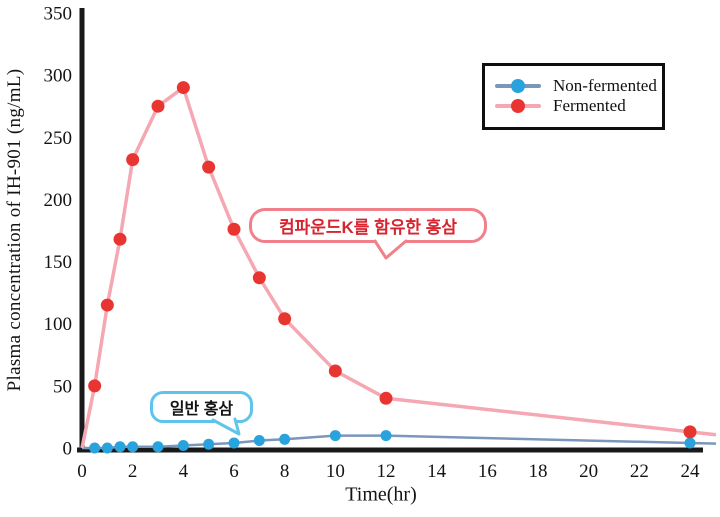 This screenshot has width=720, height=517. What do you see at coordinates (201, 409) in the screenshot?
I see `annotation-non-fermented-text: 일반 홍삼` at bounding box center [201, 409].